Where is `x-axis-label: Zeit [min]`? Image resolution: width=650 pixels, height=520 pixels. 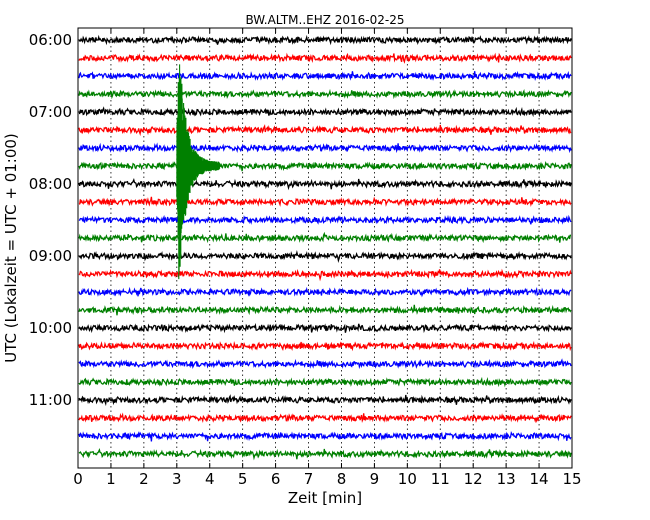 x-axis-label: Zeit [min] is located at coordinates (325, 498).